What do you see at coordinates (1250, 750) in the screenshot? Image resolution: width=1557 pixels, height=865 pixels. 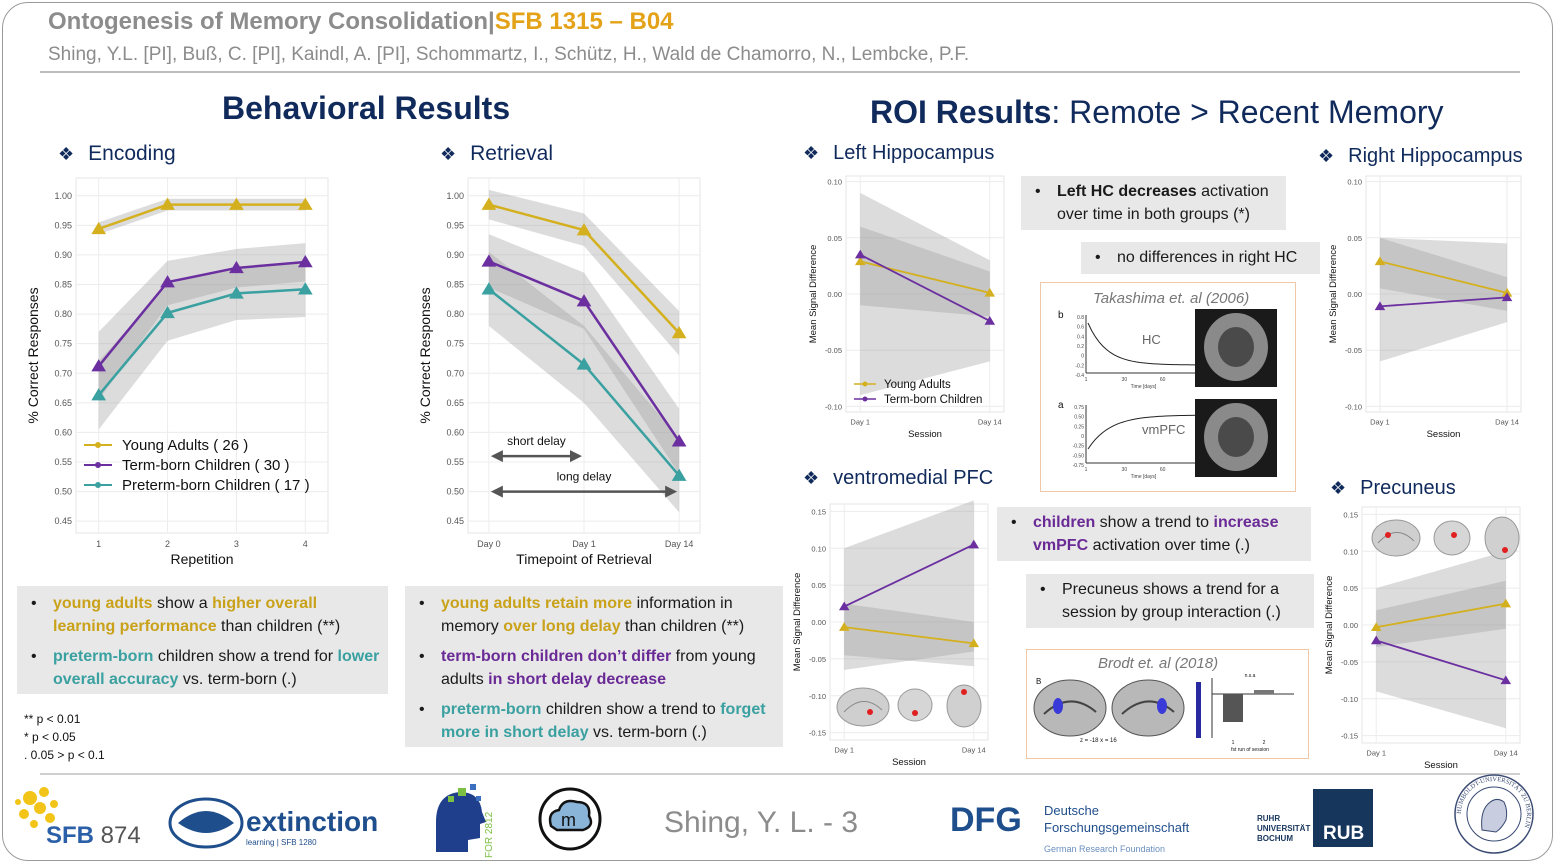 I see `axis-label: fst run of session` at bounding box center [1250, 750].